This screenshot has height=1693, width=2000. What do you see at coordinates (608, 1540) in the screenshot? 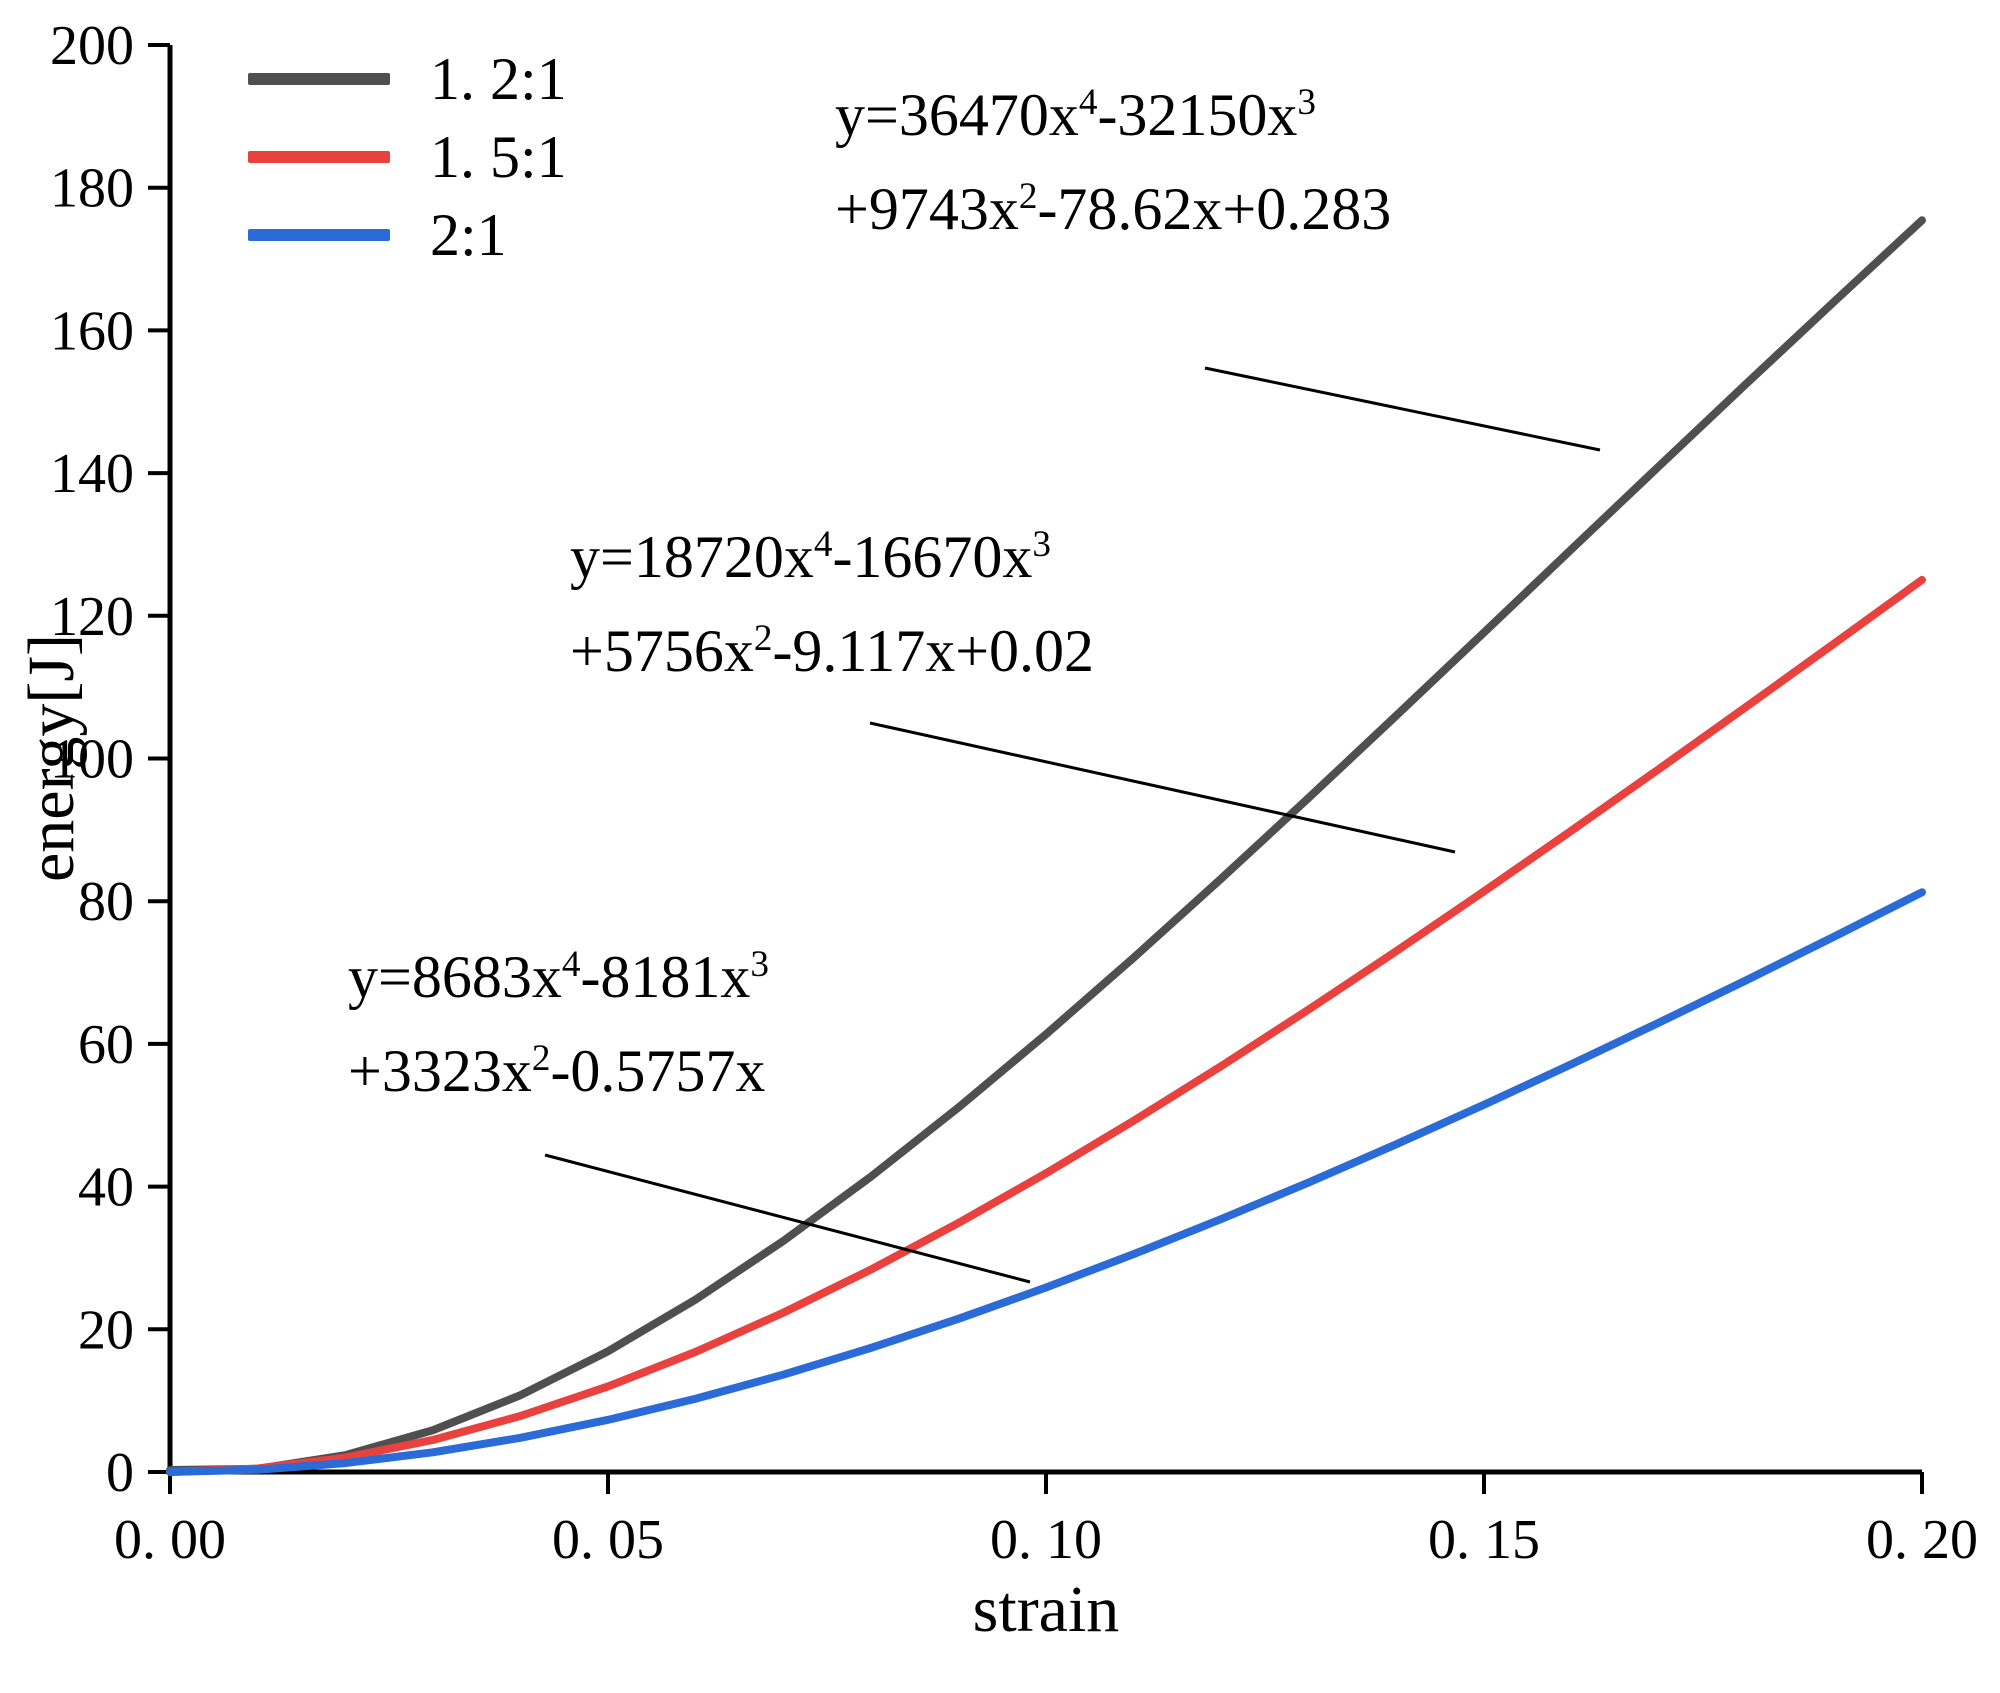
I see `x-tick-label: 0. 05` at bounding box center [608, 1540].